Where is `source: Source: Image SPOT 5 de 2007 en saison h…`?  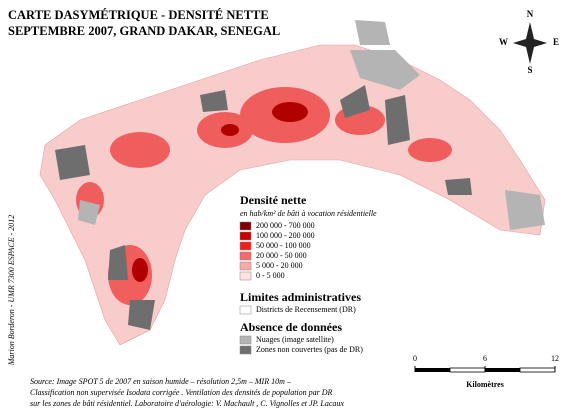
source: Source: Image SPOT 5 de 2007 en saison h… is located at coordinates (187, 392).